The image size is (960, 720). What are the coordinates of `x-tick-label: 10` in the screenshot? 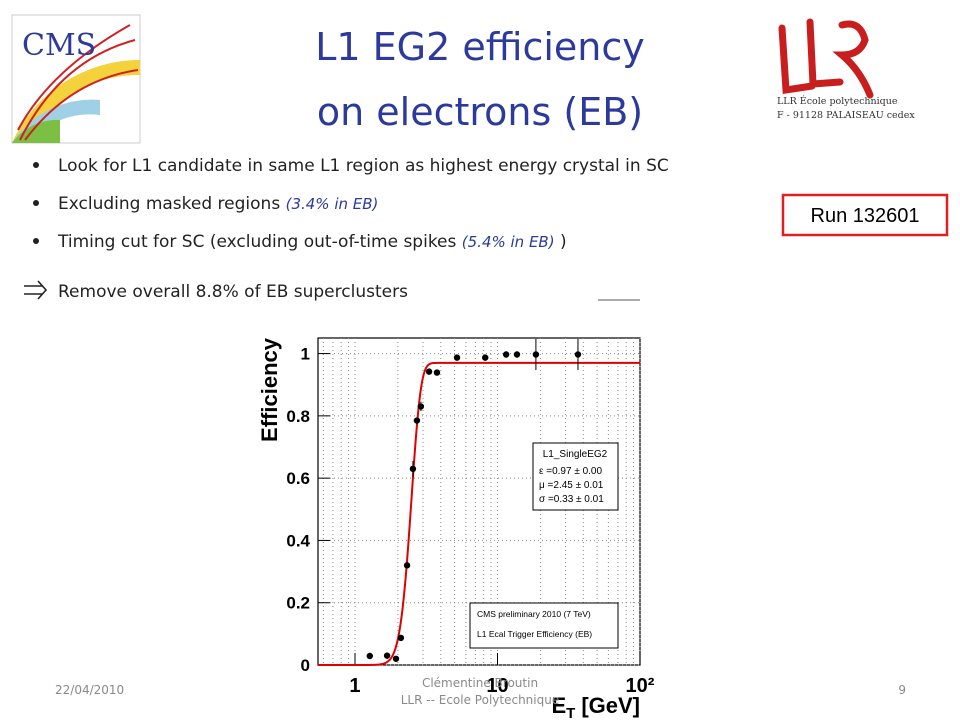 It's located at (497, 686).